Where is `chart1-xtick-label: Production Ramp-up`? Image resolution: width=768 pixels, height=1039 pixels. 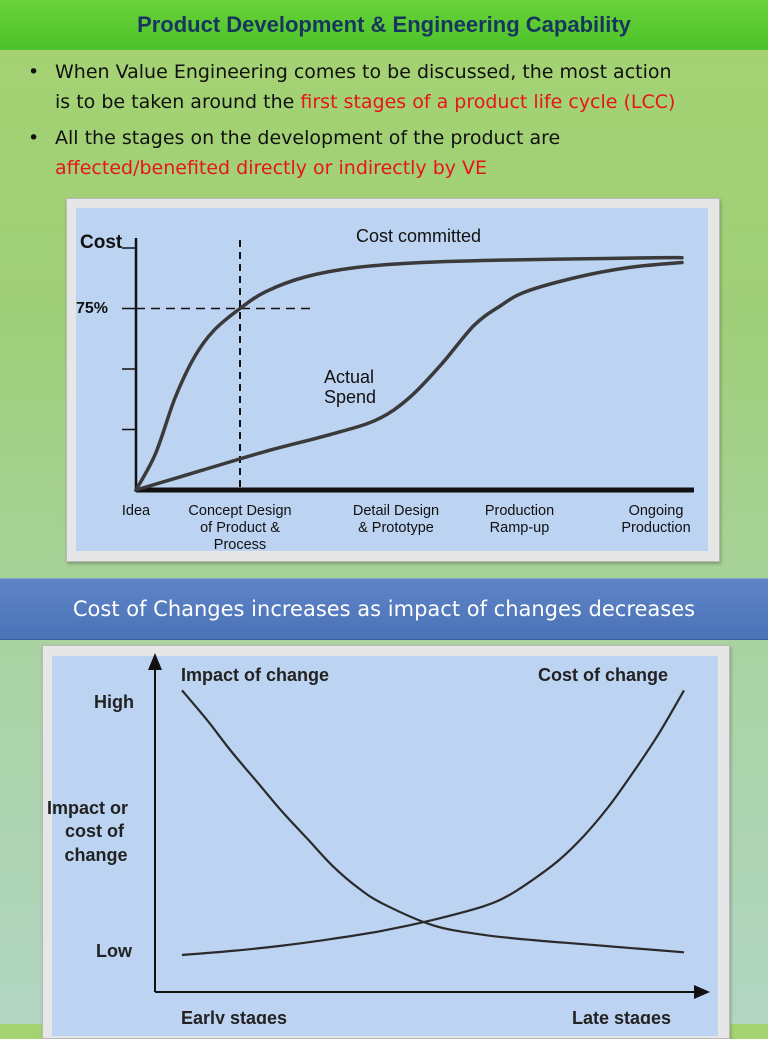 chart1-xtick-label: Production Ramp-up is located at coordinates (519, 519).